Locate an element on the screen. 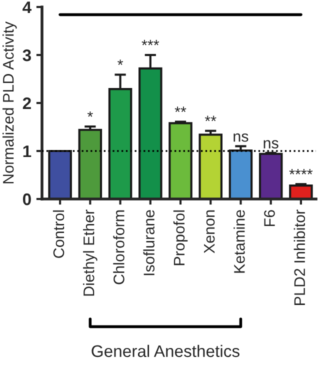  y-axis-title: Normalized PLD Activity is located at coordinates (9, 103).